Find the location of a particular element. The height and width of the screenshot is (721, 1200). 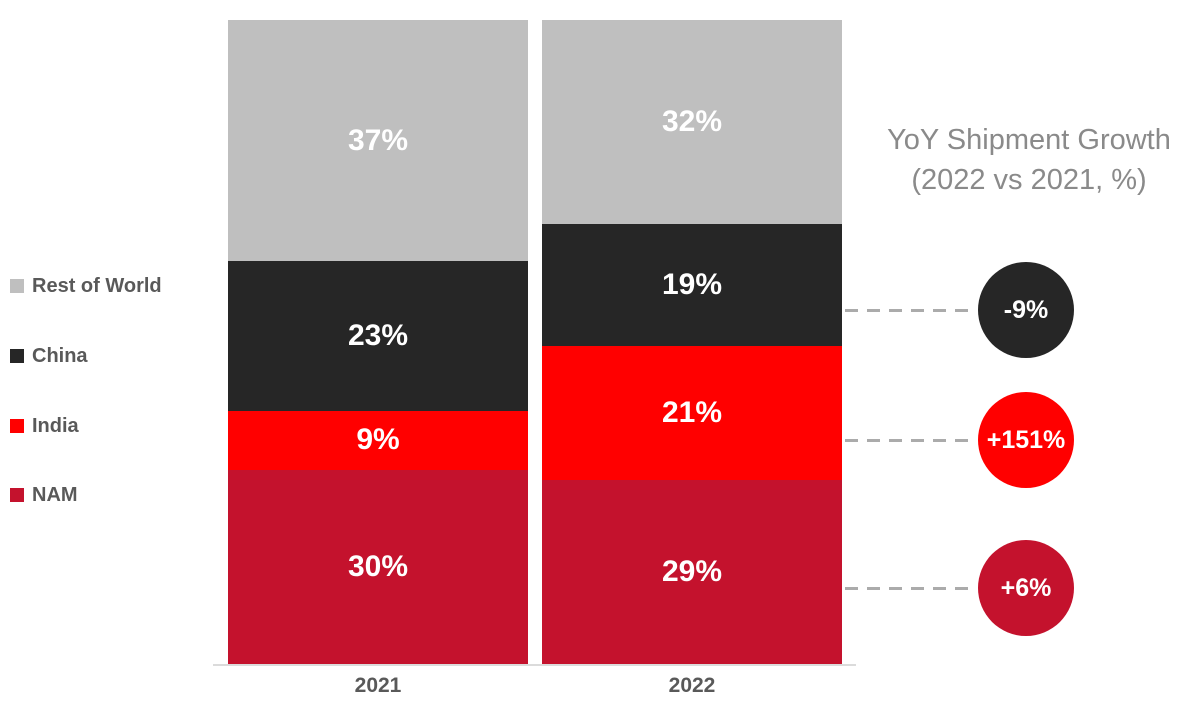

bar-segment-india-2022: 21% is located at coordinates (692, 412).